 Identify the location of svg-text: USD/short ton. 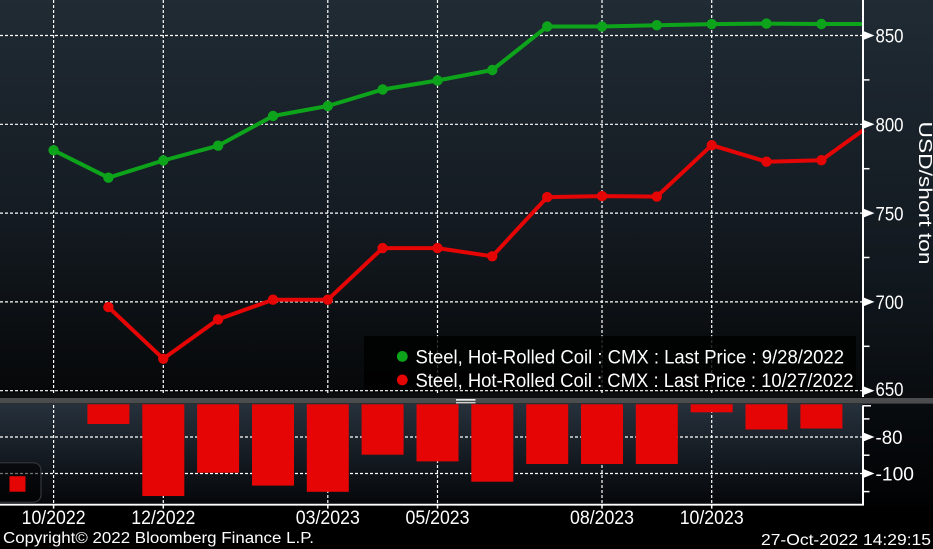
(924, 193).